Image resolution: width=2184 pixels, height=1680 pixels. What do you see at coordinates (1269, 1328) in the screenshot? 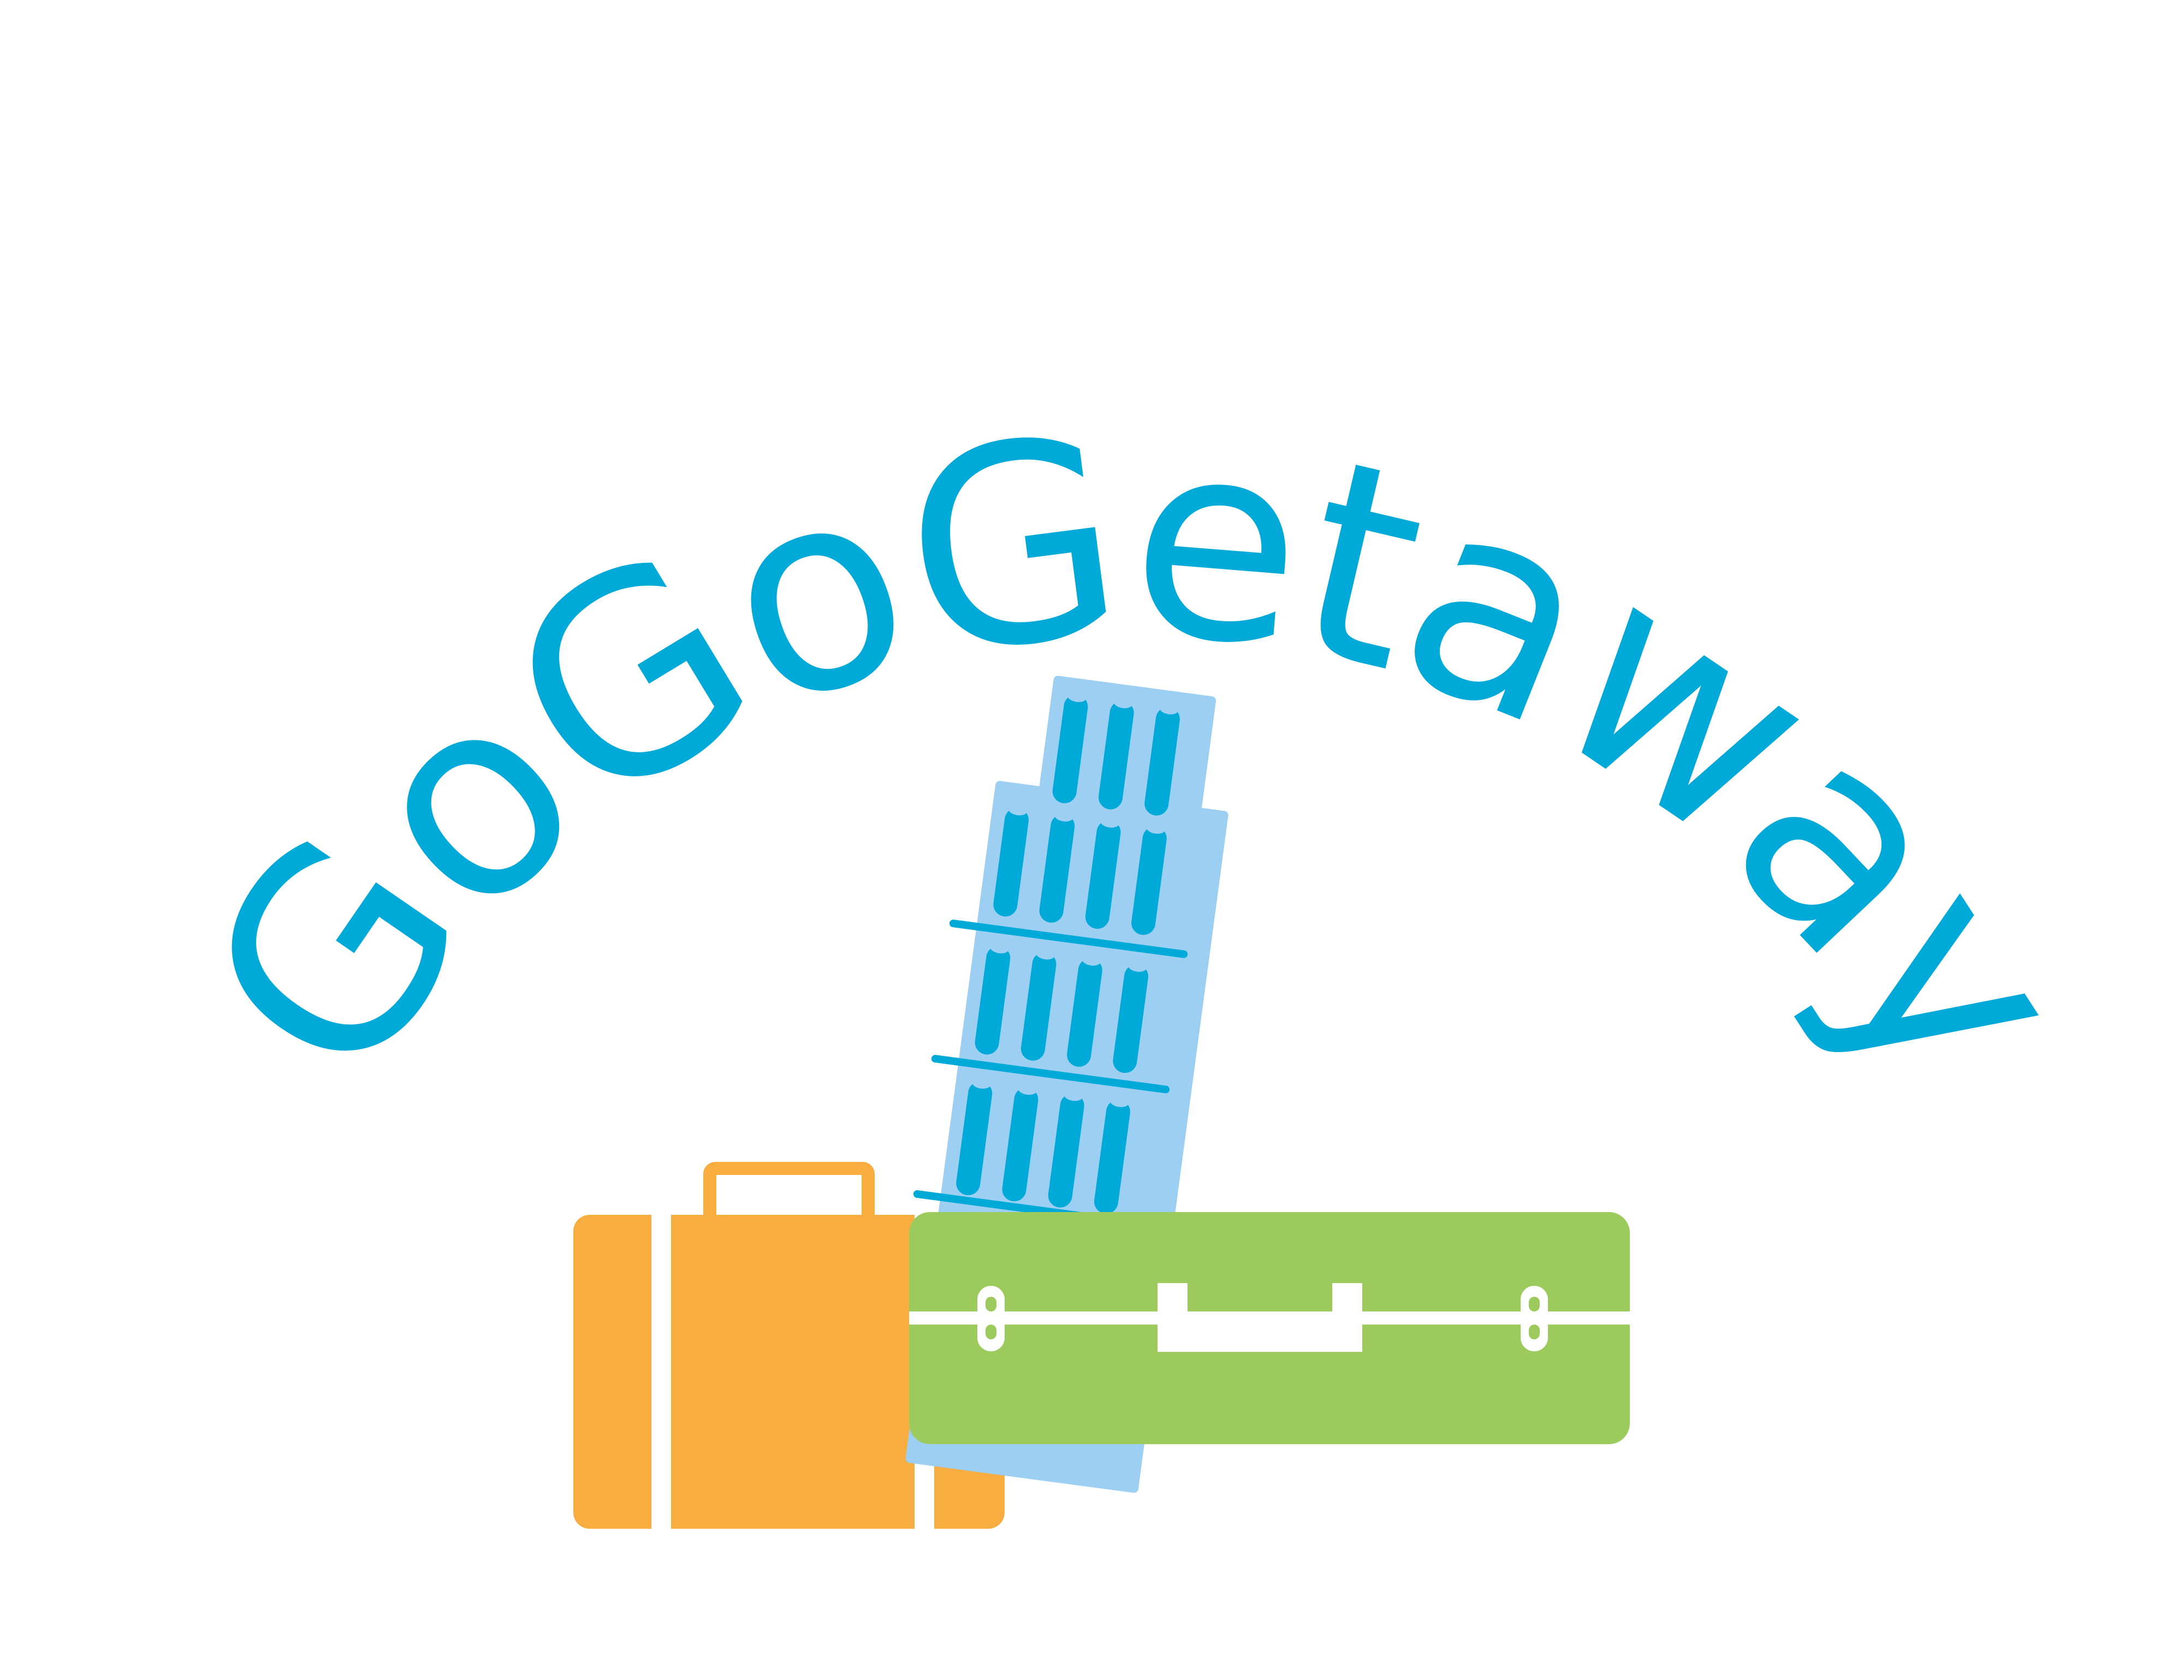
I see `green-suitcase-icon` at bounding box center [1269, 1328].